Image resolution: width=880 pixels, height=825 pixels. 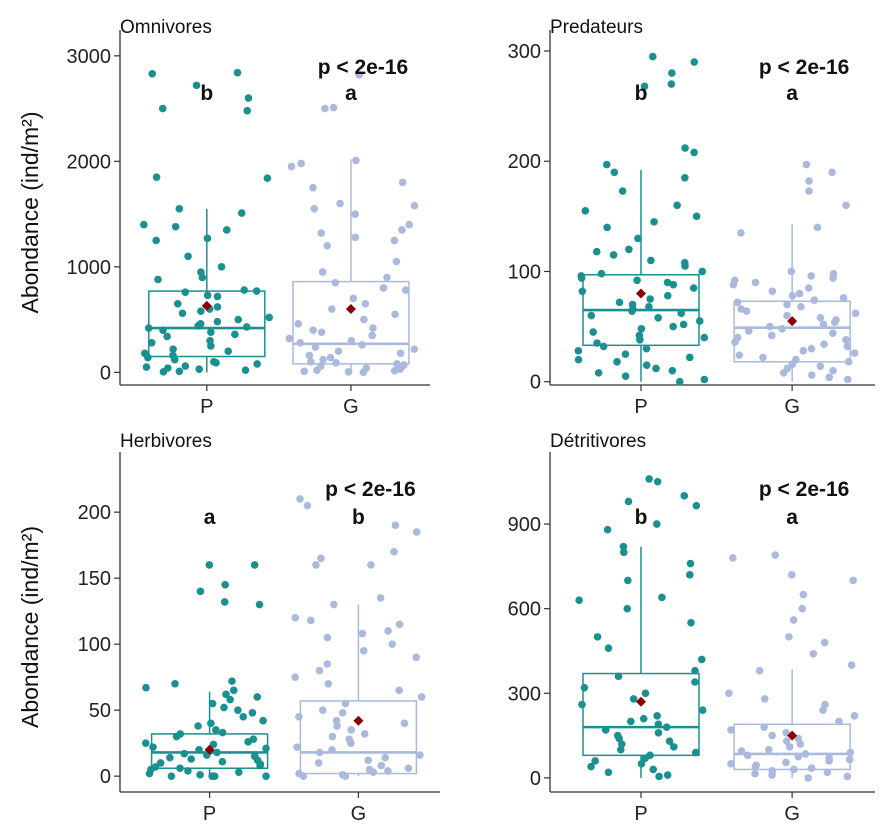 What do you see at coordinates (641, 714) in the screenshot?
I see `box-P` at bounding box center [641, 714].